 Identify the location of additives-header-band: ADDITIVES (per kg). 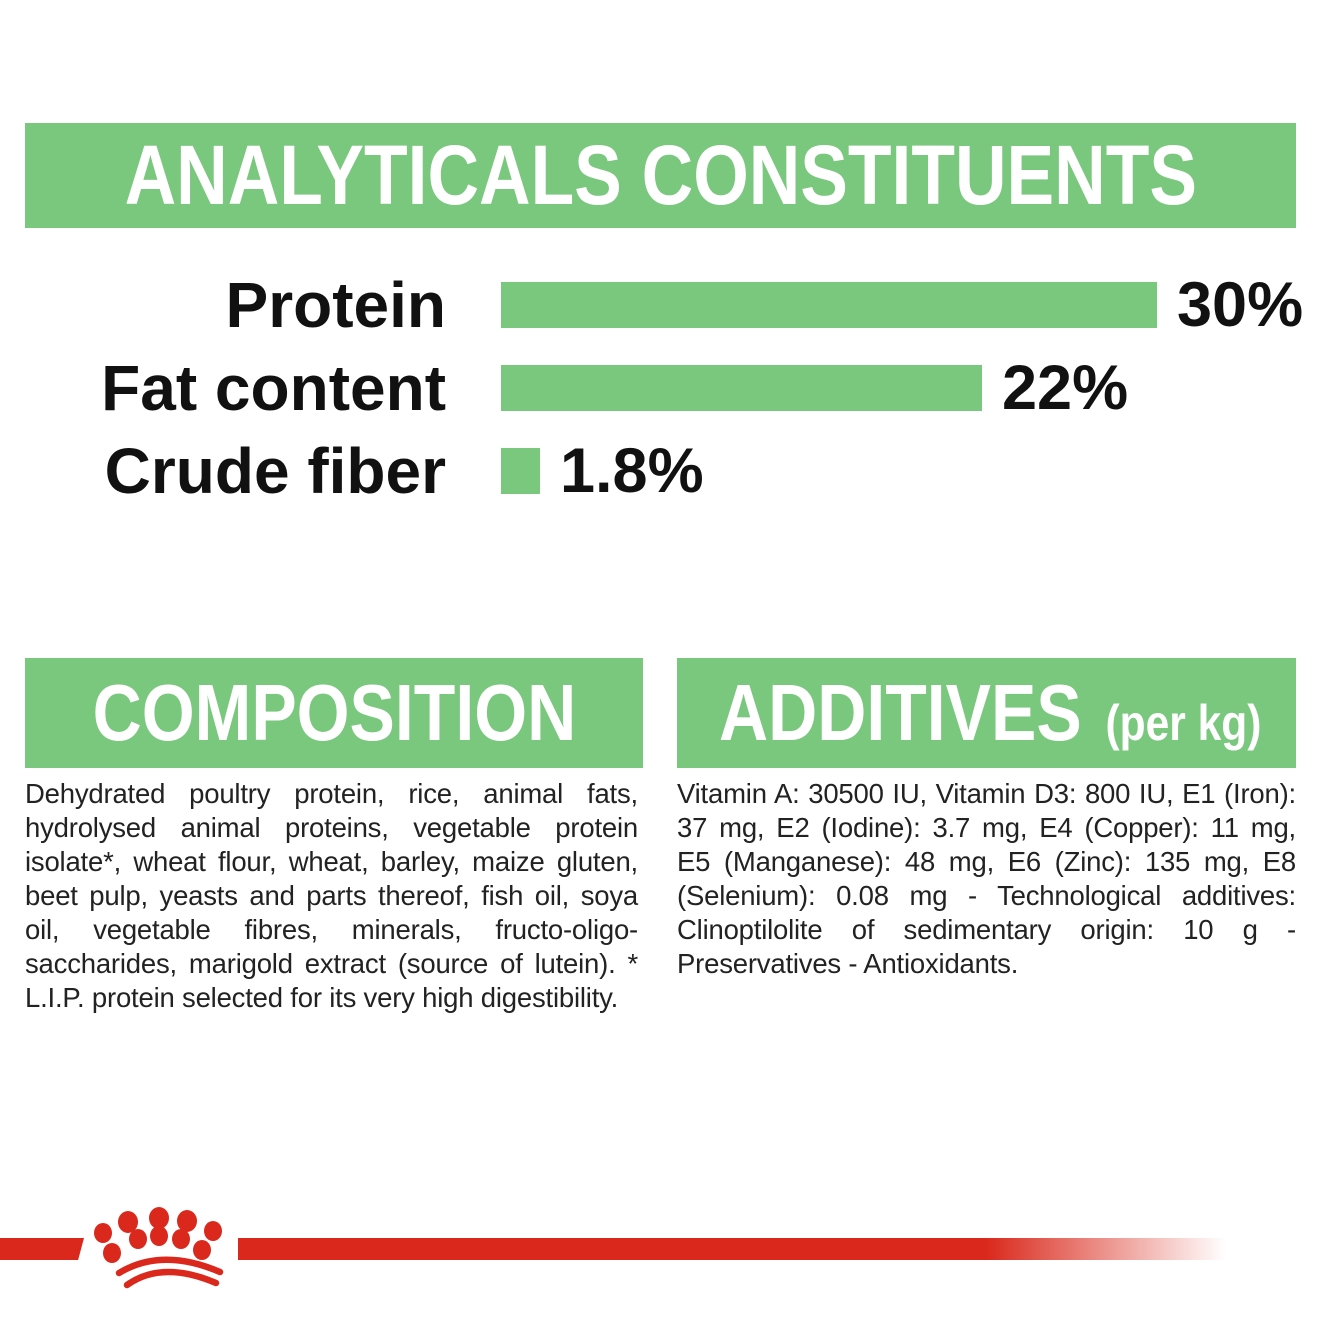
(986, 713).